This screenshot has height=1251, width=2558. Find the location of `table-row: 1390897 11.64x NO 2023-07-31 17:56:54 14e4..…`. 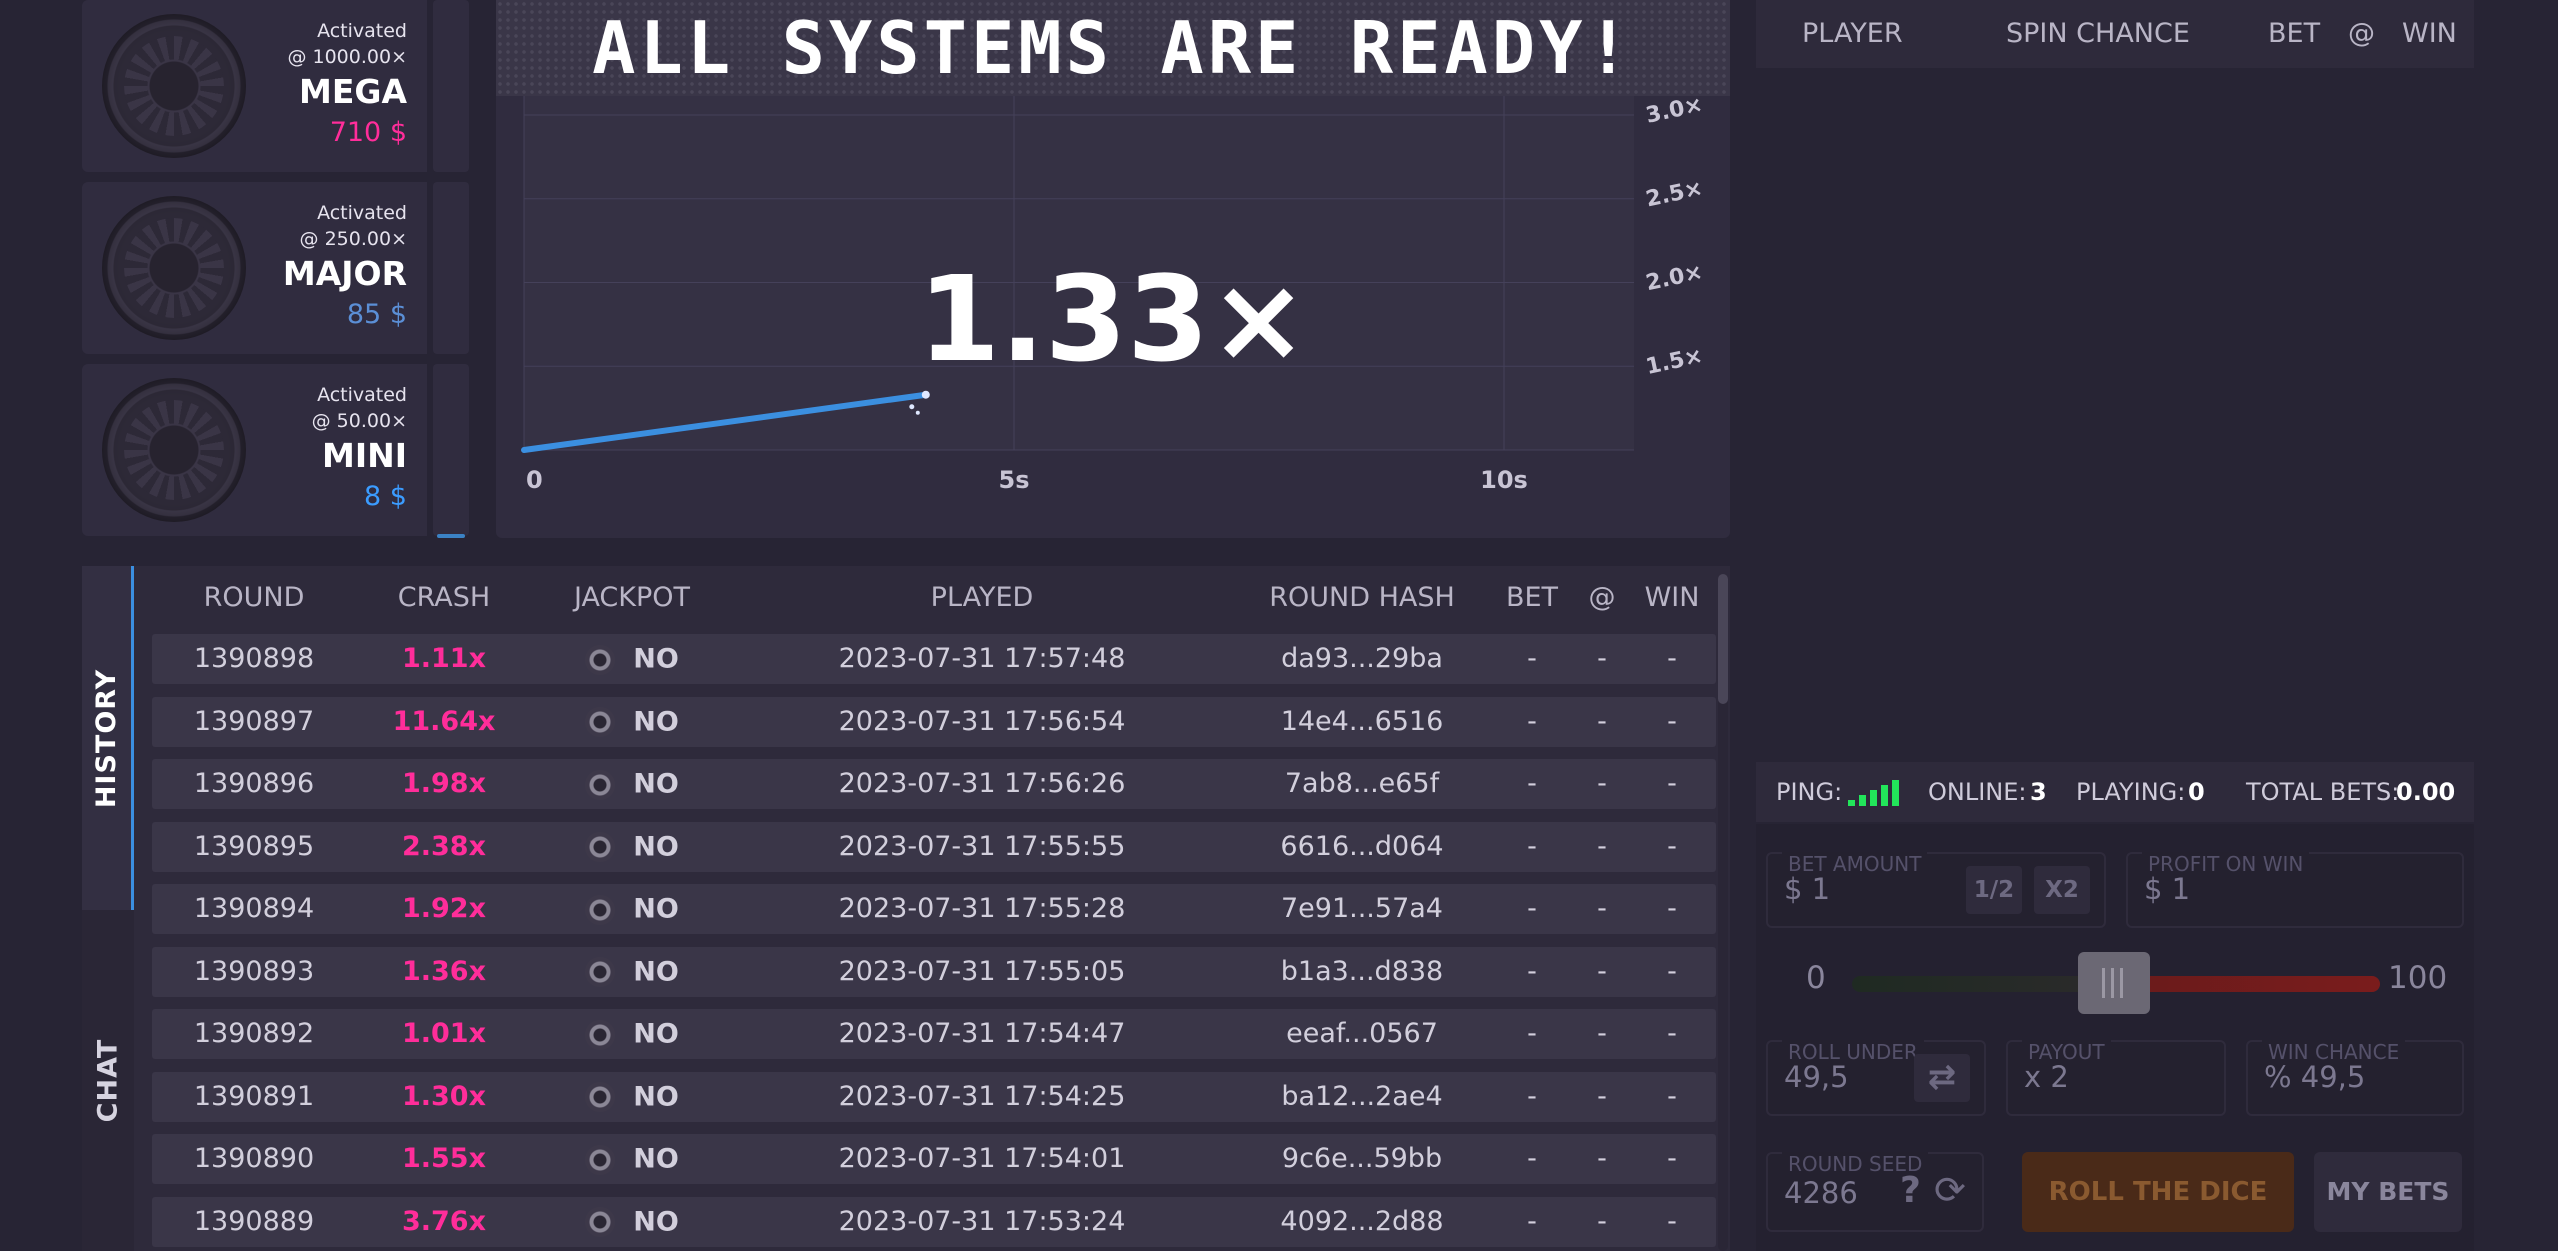

table-row: 1390897 11.64x NO 2023-07-31 17:56:54 14e4..… is located at coordinates (934, 721).